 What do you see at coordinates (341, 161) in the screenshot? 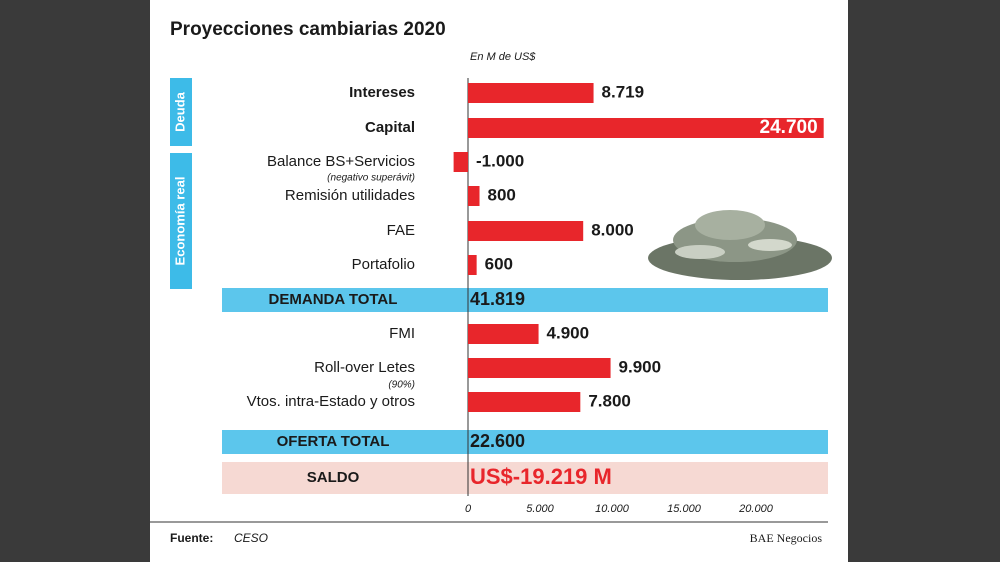
I see `category-label: Balance BS+Servicios` at bounding box center [341, 161].